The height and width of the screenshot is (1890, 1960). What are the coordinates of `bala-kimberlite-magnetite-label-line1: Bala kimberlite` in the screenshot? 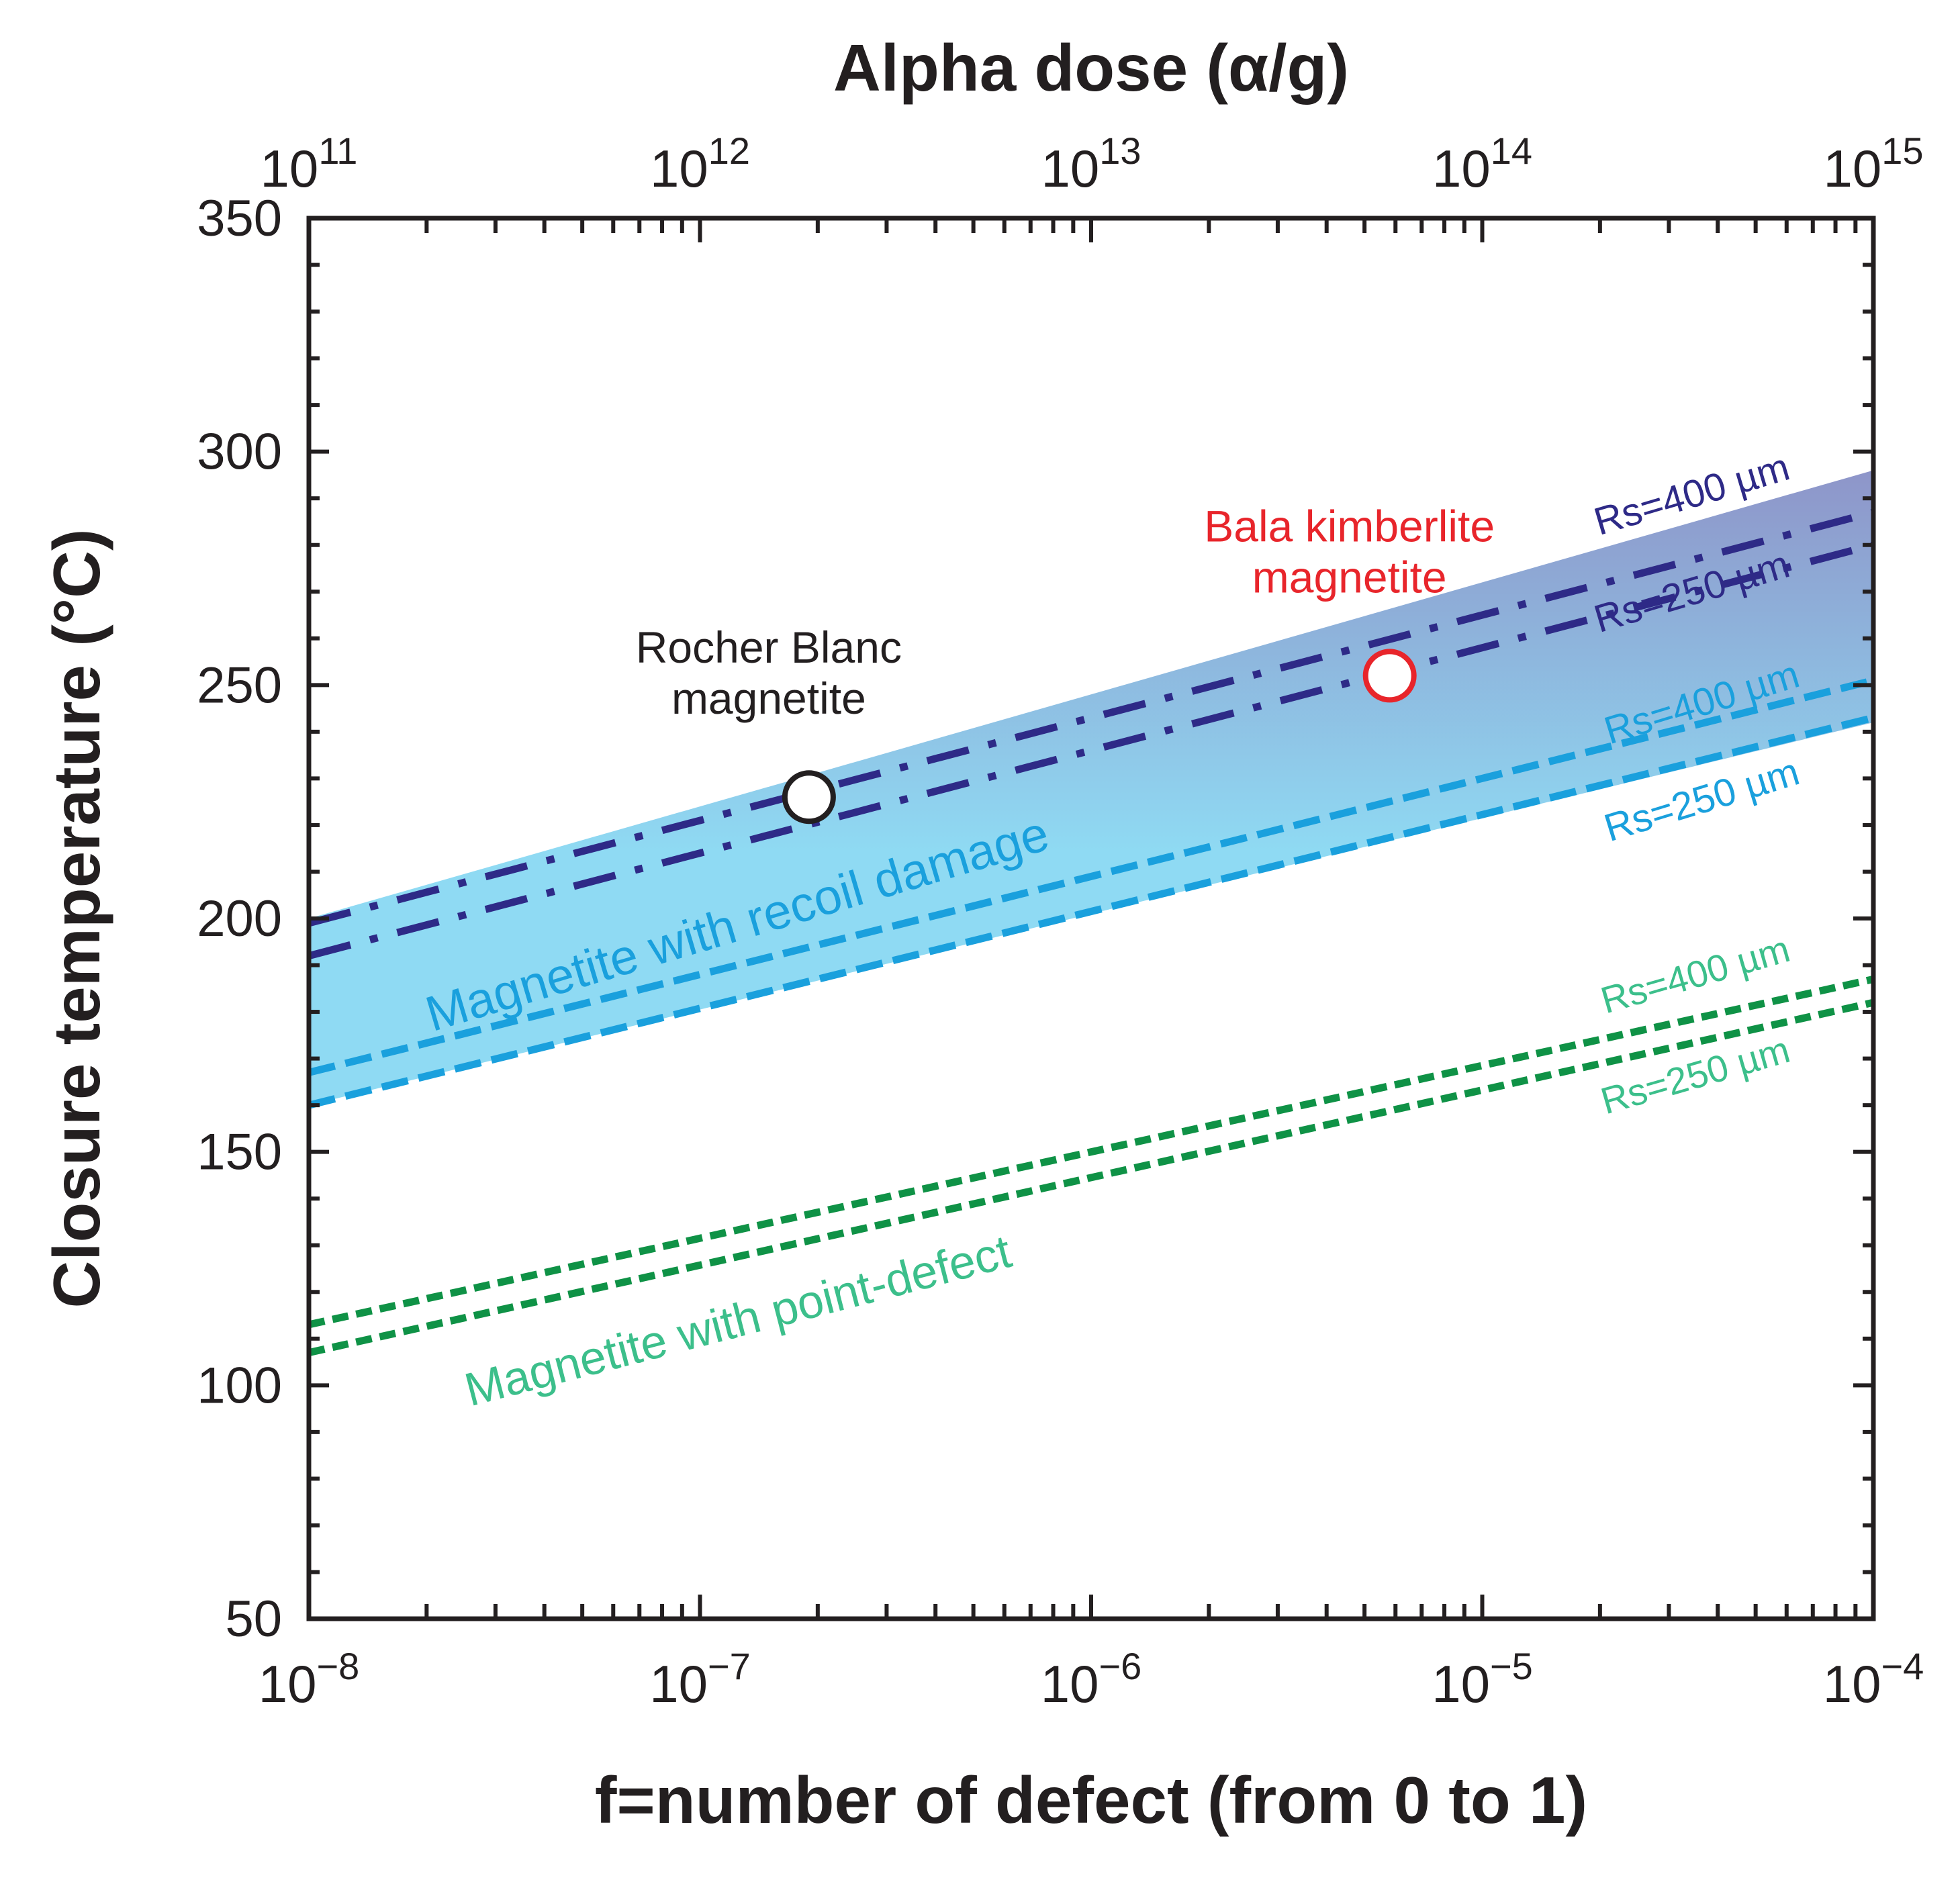 It's located at (1350, 526).